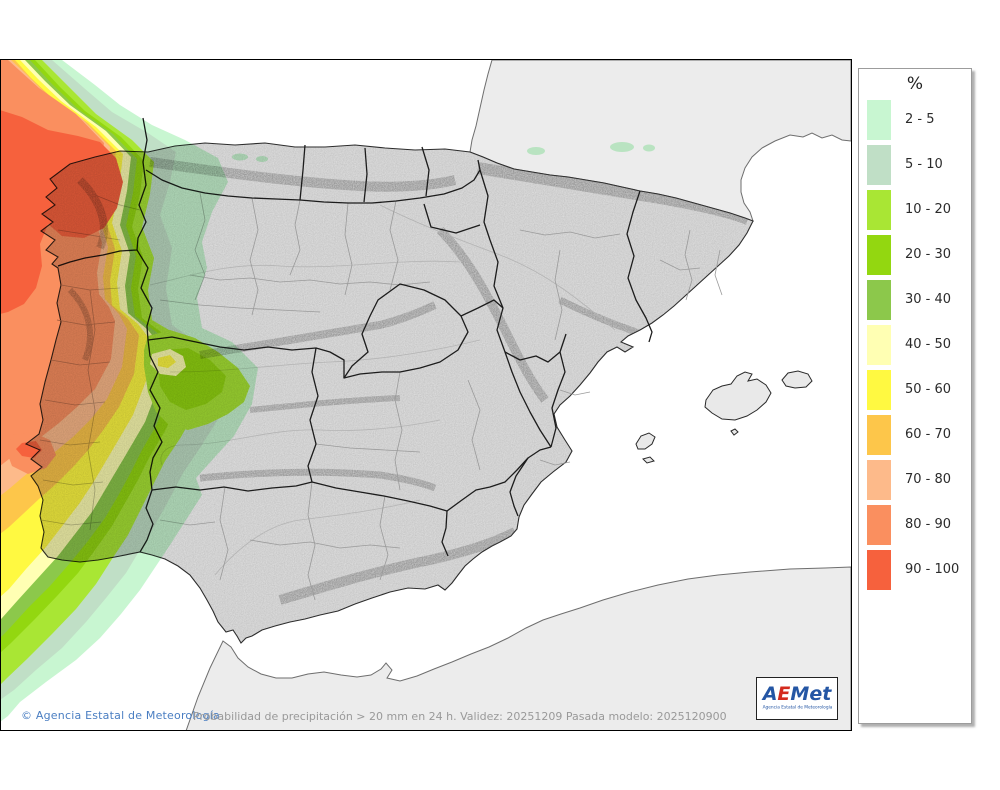 This screenshot has height=790, width=1000. What do you see at coordinates (924, 164) in the screenshot?
I see `legend-range-label: 5 - 10` at bounding box center [924, 164].